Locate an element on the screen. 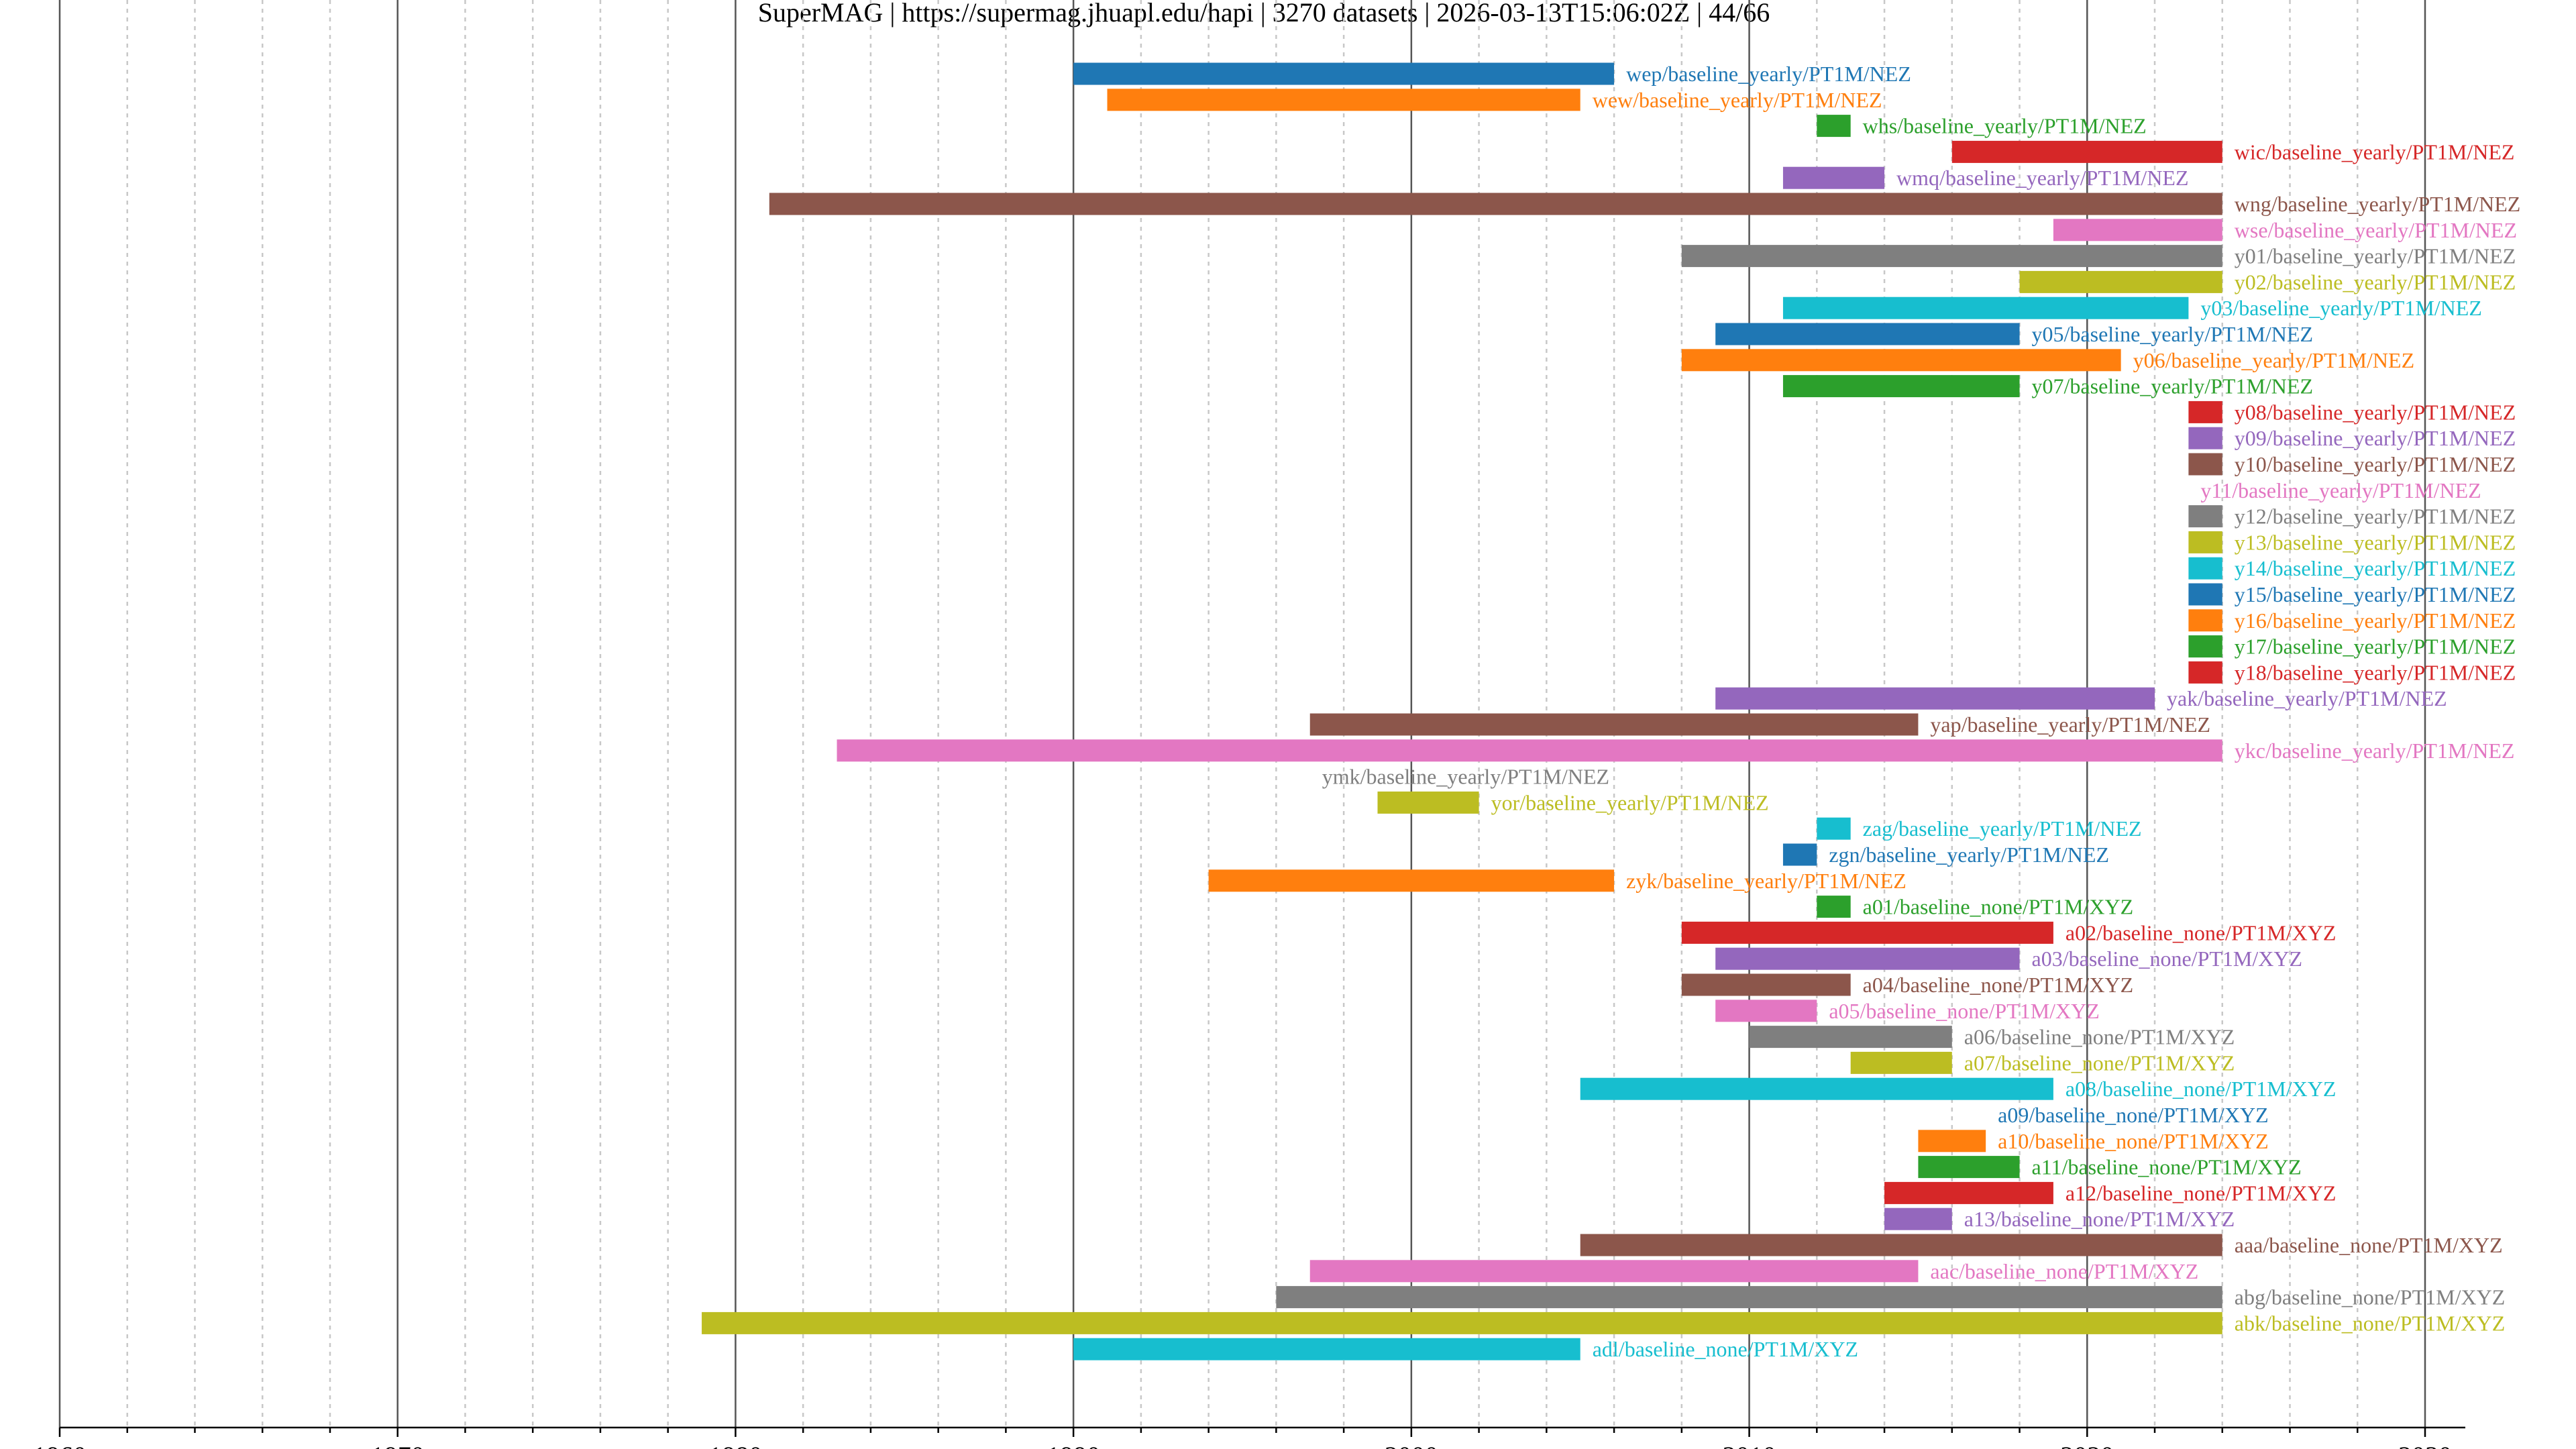 This screenshot has height=1449, width=2576. dataset-label: a08/baseline_none/PT1M/XYZ is located at coordinates (2200, 1089).